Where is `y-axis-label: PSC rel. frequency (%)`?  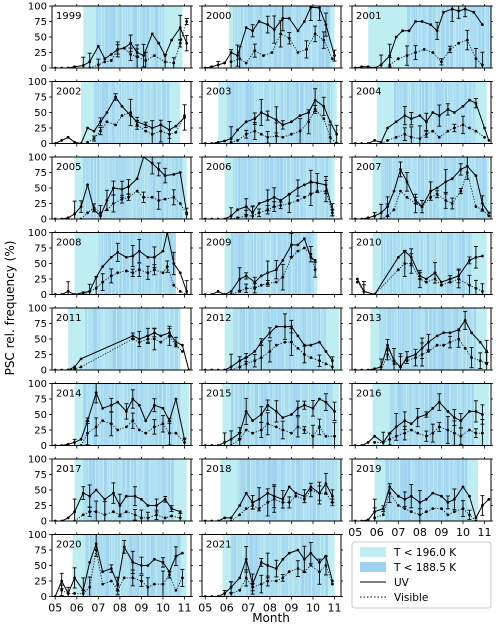
y-axis-label: PSC rel. frequency (%) is located at coordinates (10, 308).